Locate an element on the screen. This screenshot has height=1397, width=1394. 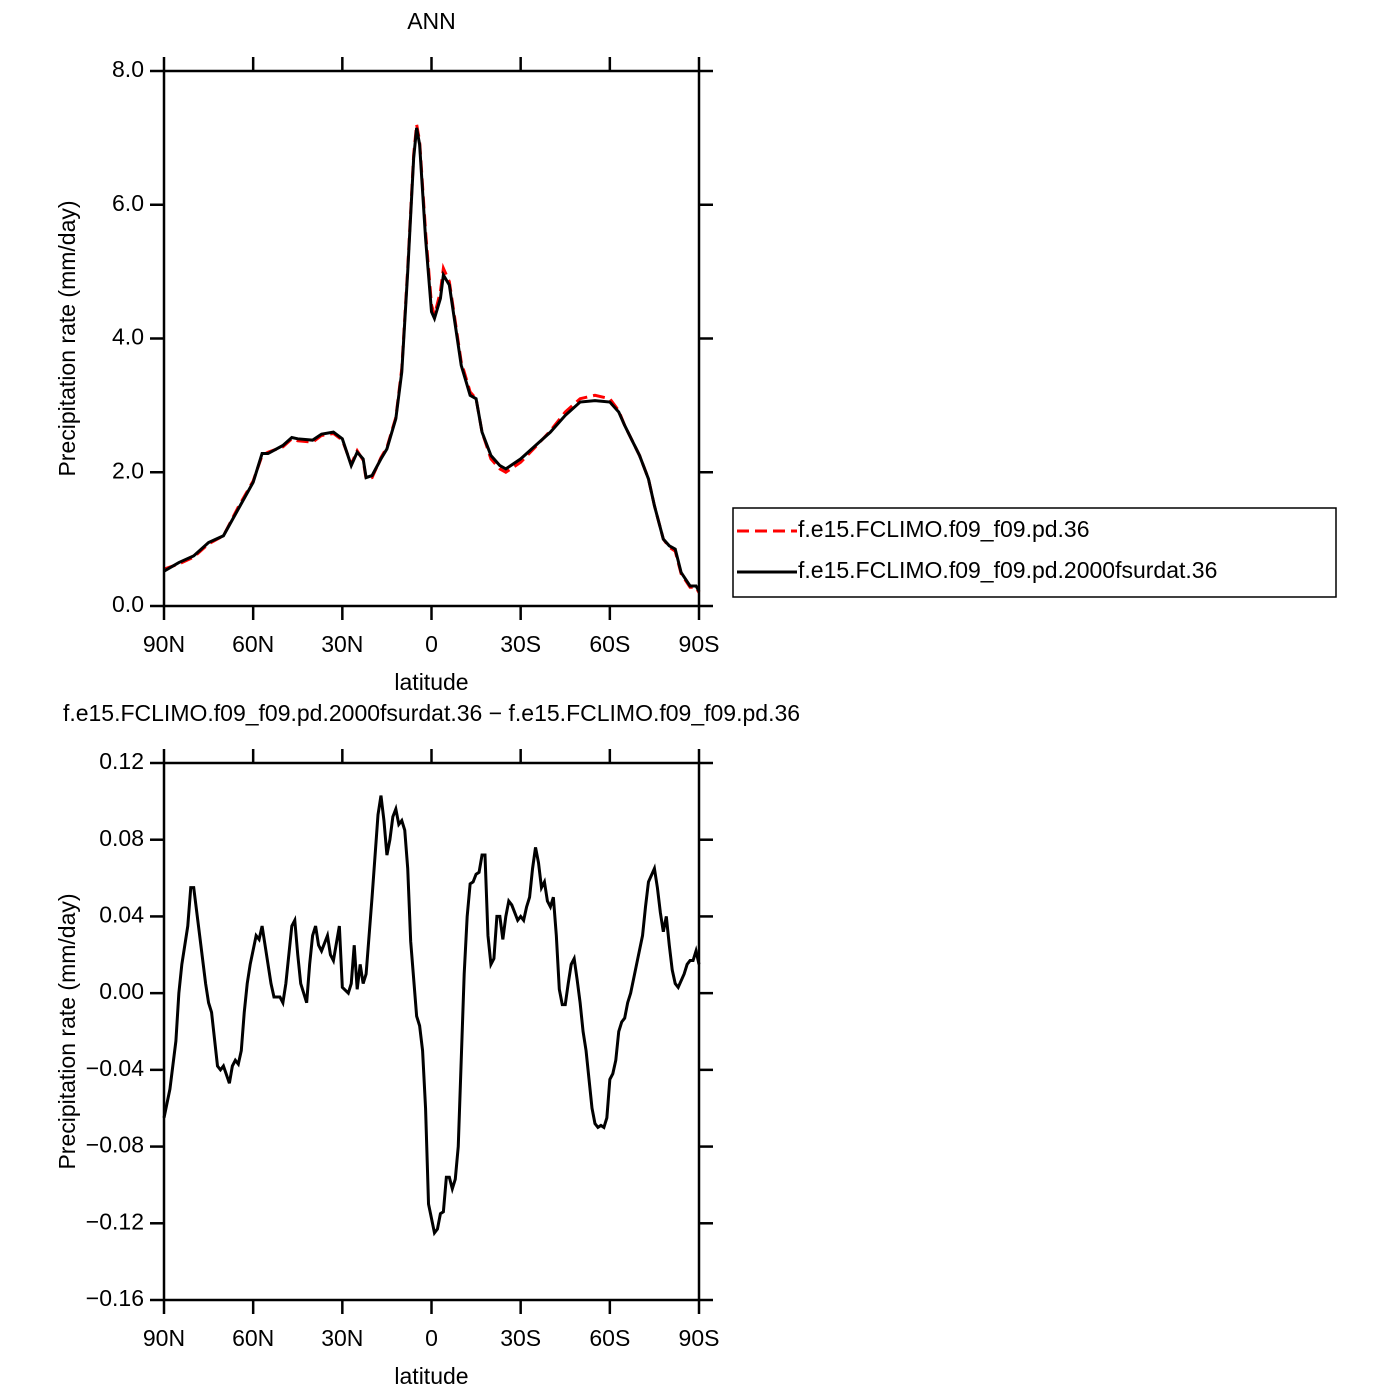
y-tick-label: 8.0 is located at coordinates (128, 69).